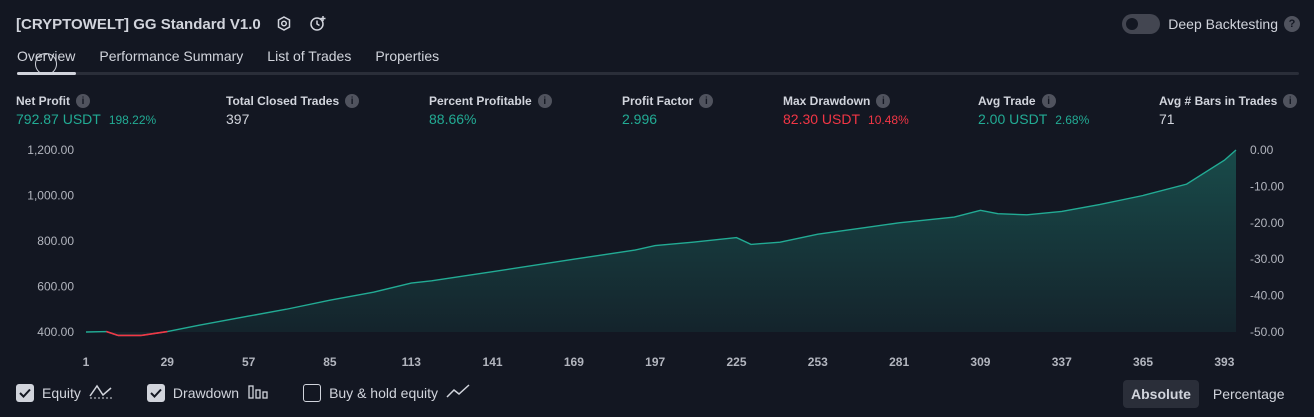 Image resolution: width=1314 pixels, height=417 pixels. What do you see at coordinates (640, 119) in the screenshot?
I see `metric-value: 2.996` at bounding box center [640, 119].